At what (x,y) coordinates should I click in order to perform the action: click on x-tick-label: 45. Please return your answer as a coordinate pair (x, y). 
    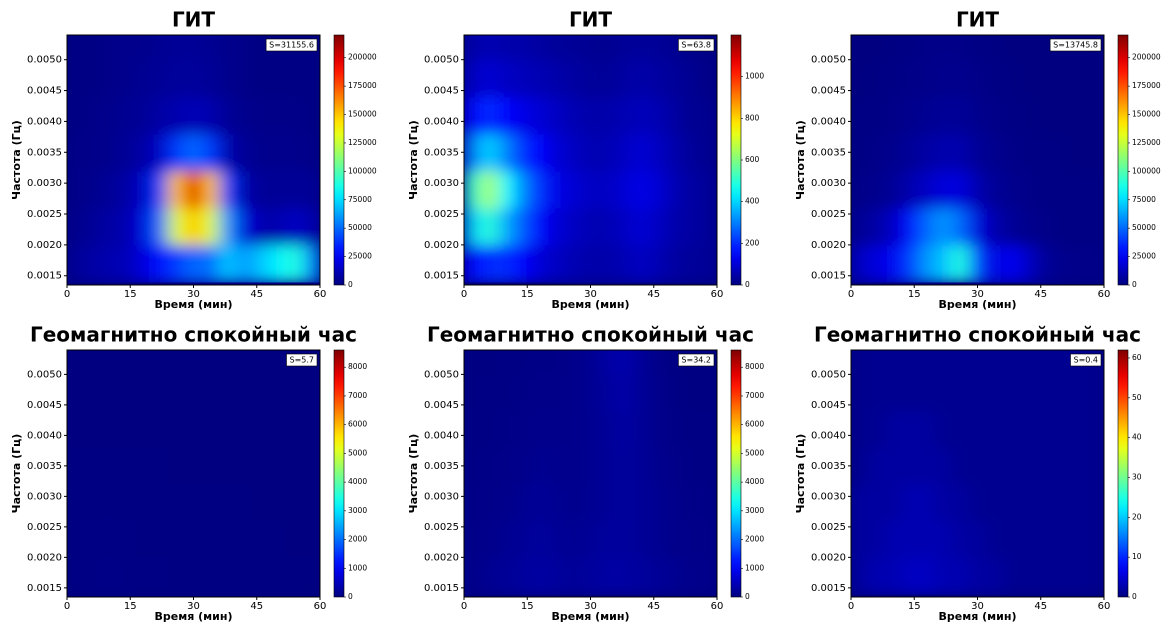
    Looking at the image, I should click on (653, 294).